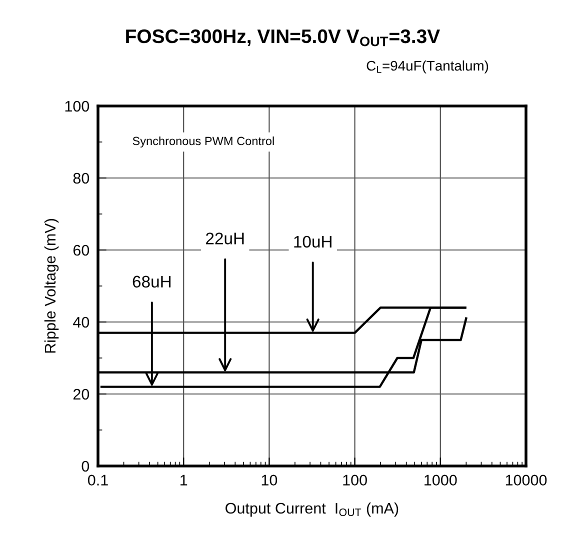 The image size is (565, 545). What do you see at coordinates (225, 238) in the screenshot?
I see `text: 22uH` at bounding box center [225, 238].